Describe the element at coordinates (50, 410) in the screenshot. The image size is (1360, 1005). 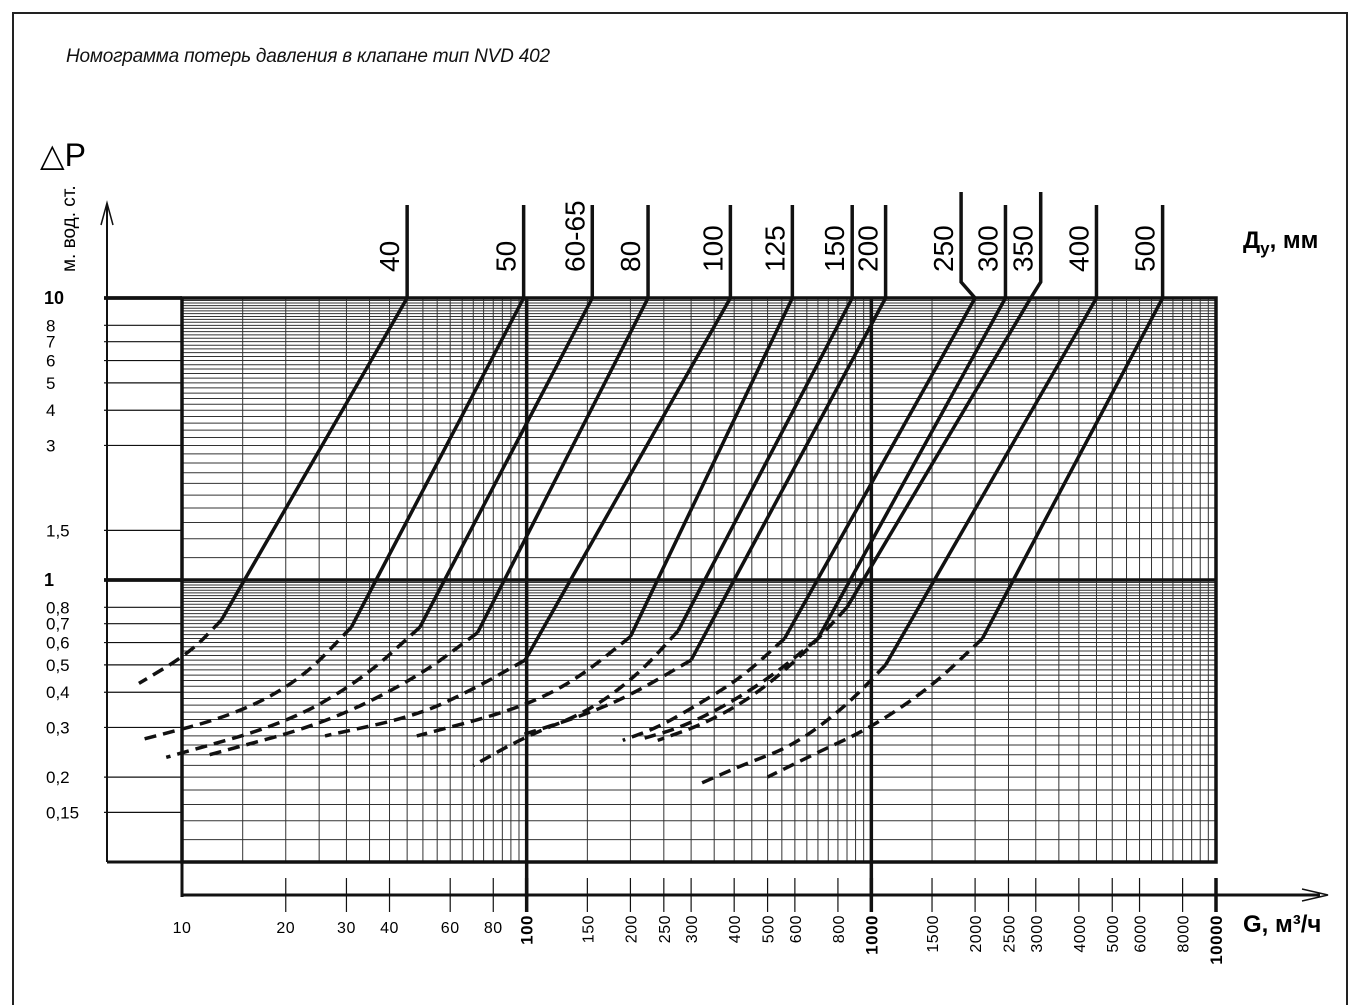
I see `y-tick-label: 4` at that location.